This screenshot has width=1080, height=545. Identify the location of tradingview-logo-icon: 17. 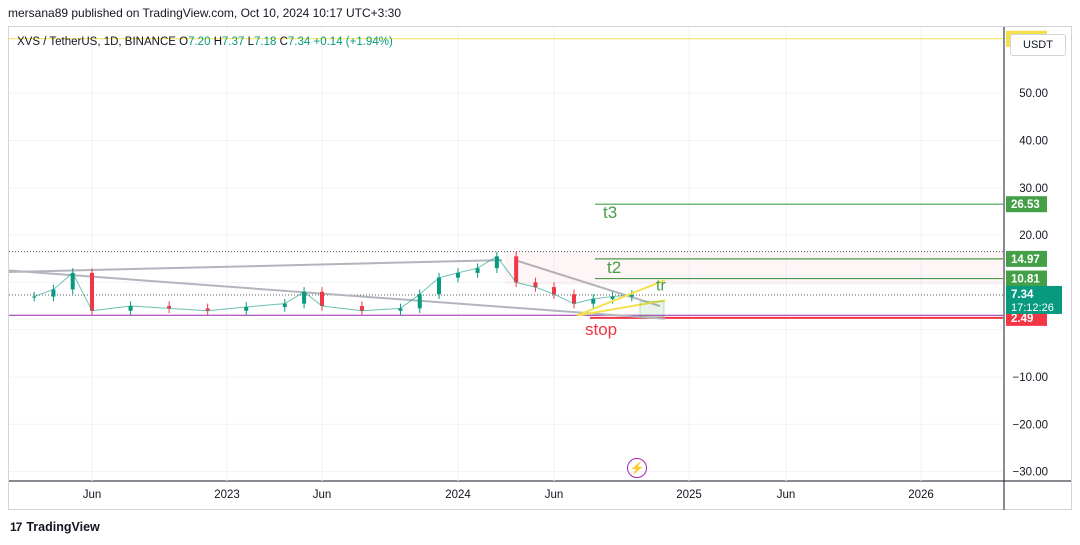
(16, 527).